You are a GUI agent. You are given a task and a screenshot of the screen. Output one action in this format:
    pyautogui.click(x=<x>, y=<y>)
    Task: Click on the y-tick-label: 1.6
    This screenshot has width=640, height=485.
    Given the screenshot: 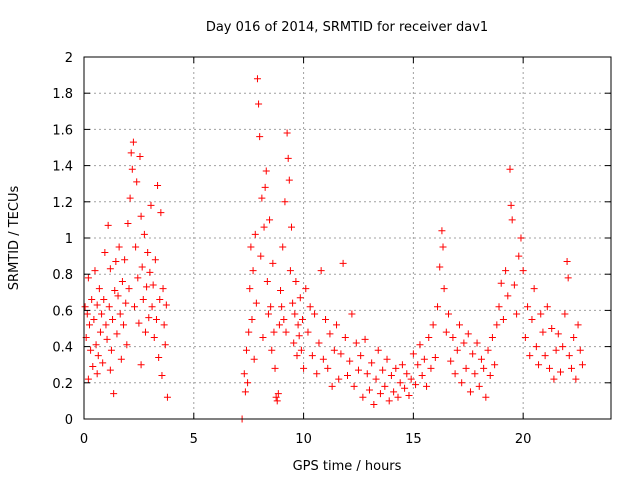 What is the action you would take?
    pyautogui.click(x=62, y=130)
    